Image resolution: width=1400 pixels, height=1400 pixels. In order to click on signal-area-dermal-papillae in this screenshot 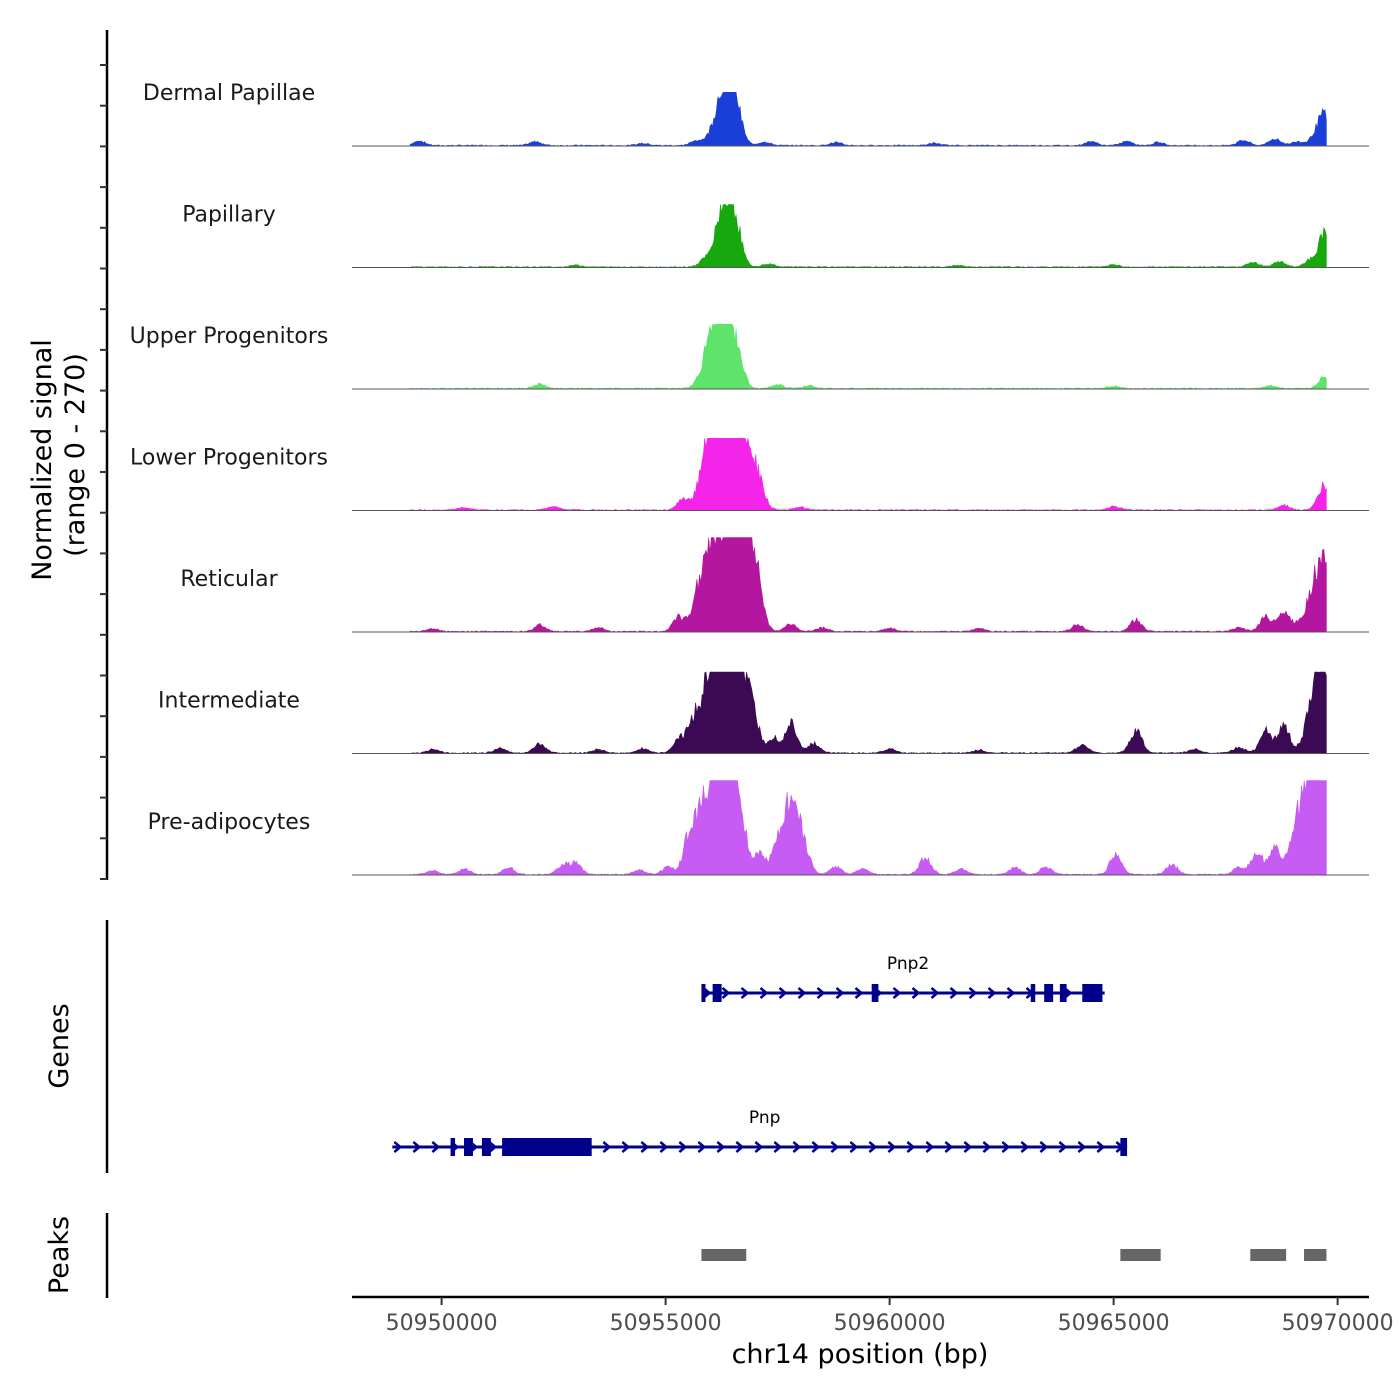, I will do `click(868, 119)`.